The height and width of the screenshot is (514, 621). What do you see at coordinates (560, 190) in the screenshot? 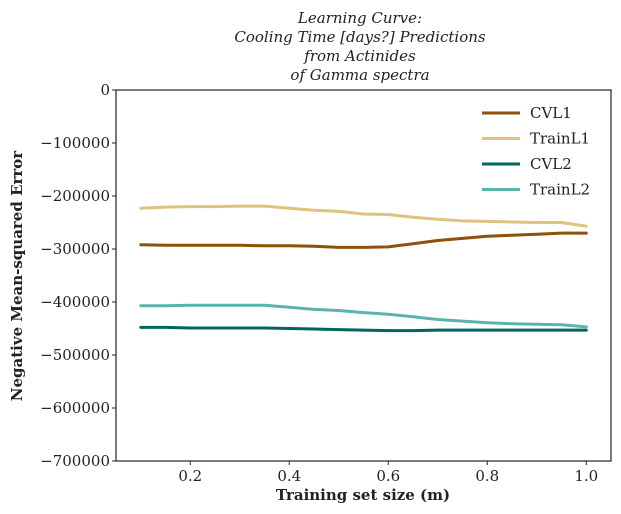
I see `legend-label-trainl2: TrainL2` at bounding box center [560, 190].